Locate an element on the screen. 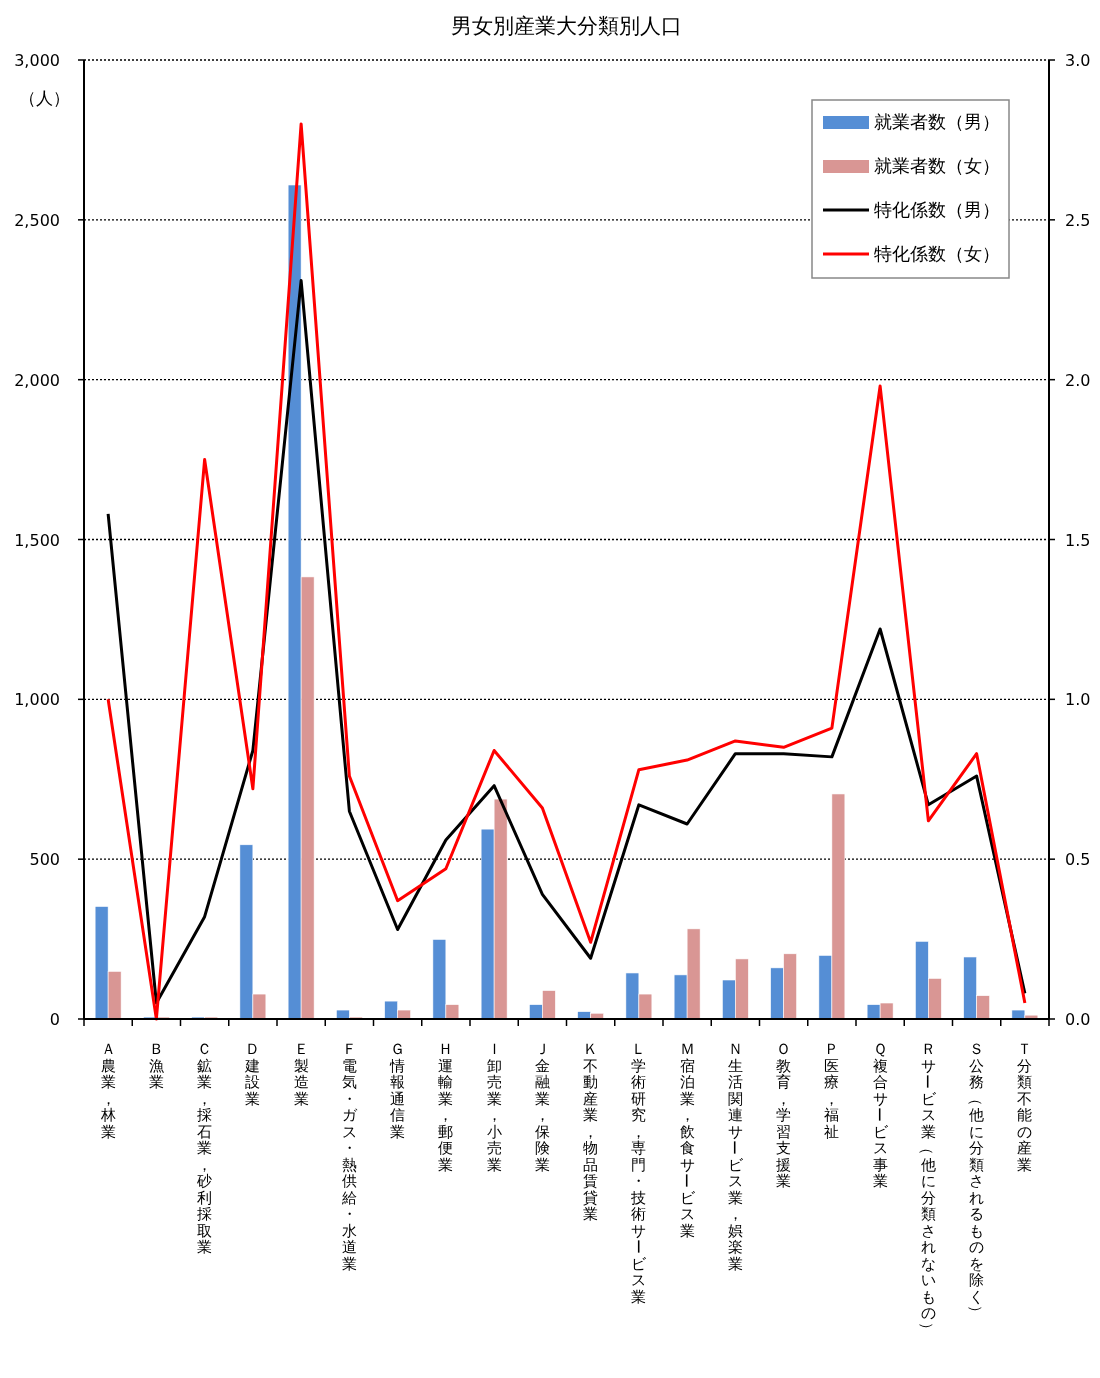 Image resolution: width=1100 pixels, height=1378 pixels. legend-label: 特化係数（女） is located at coordinates (937, 253).